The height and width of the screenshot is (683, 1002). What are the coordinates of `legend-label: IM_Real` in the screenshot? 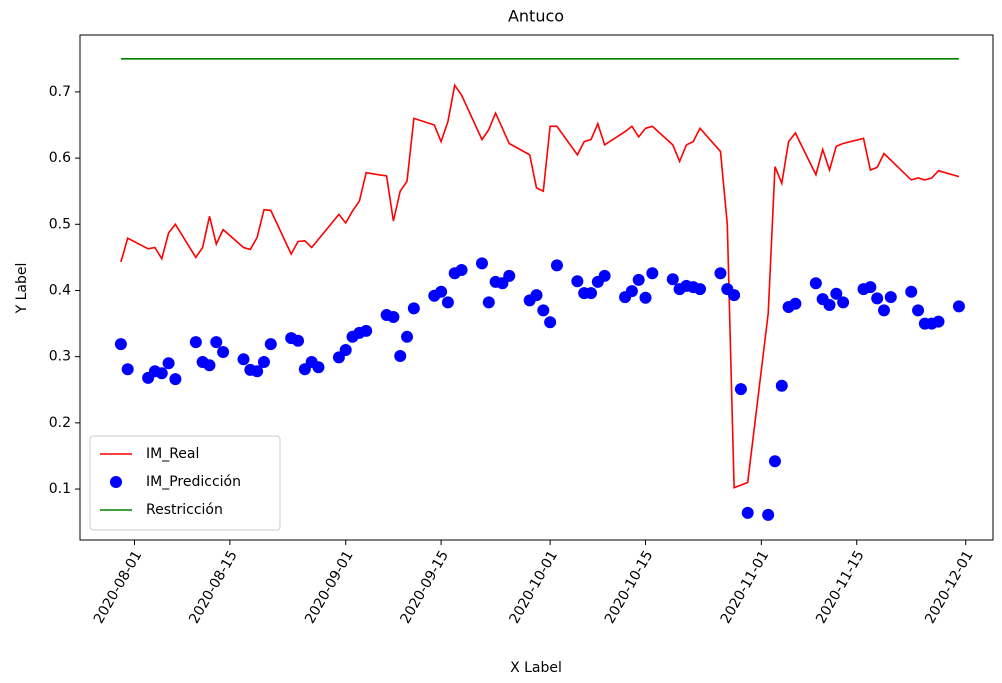 It's located at (172, 454).